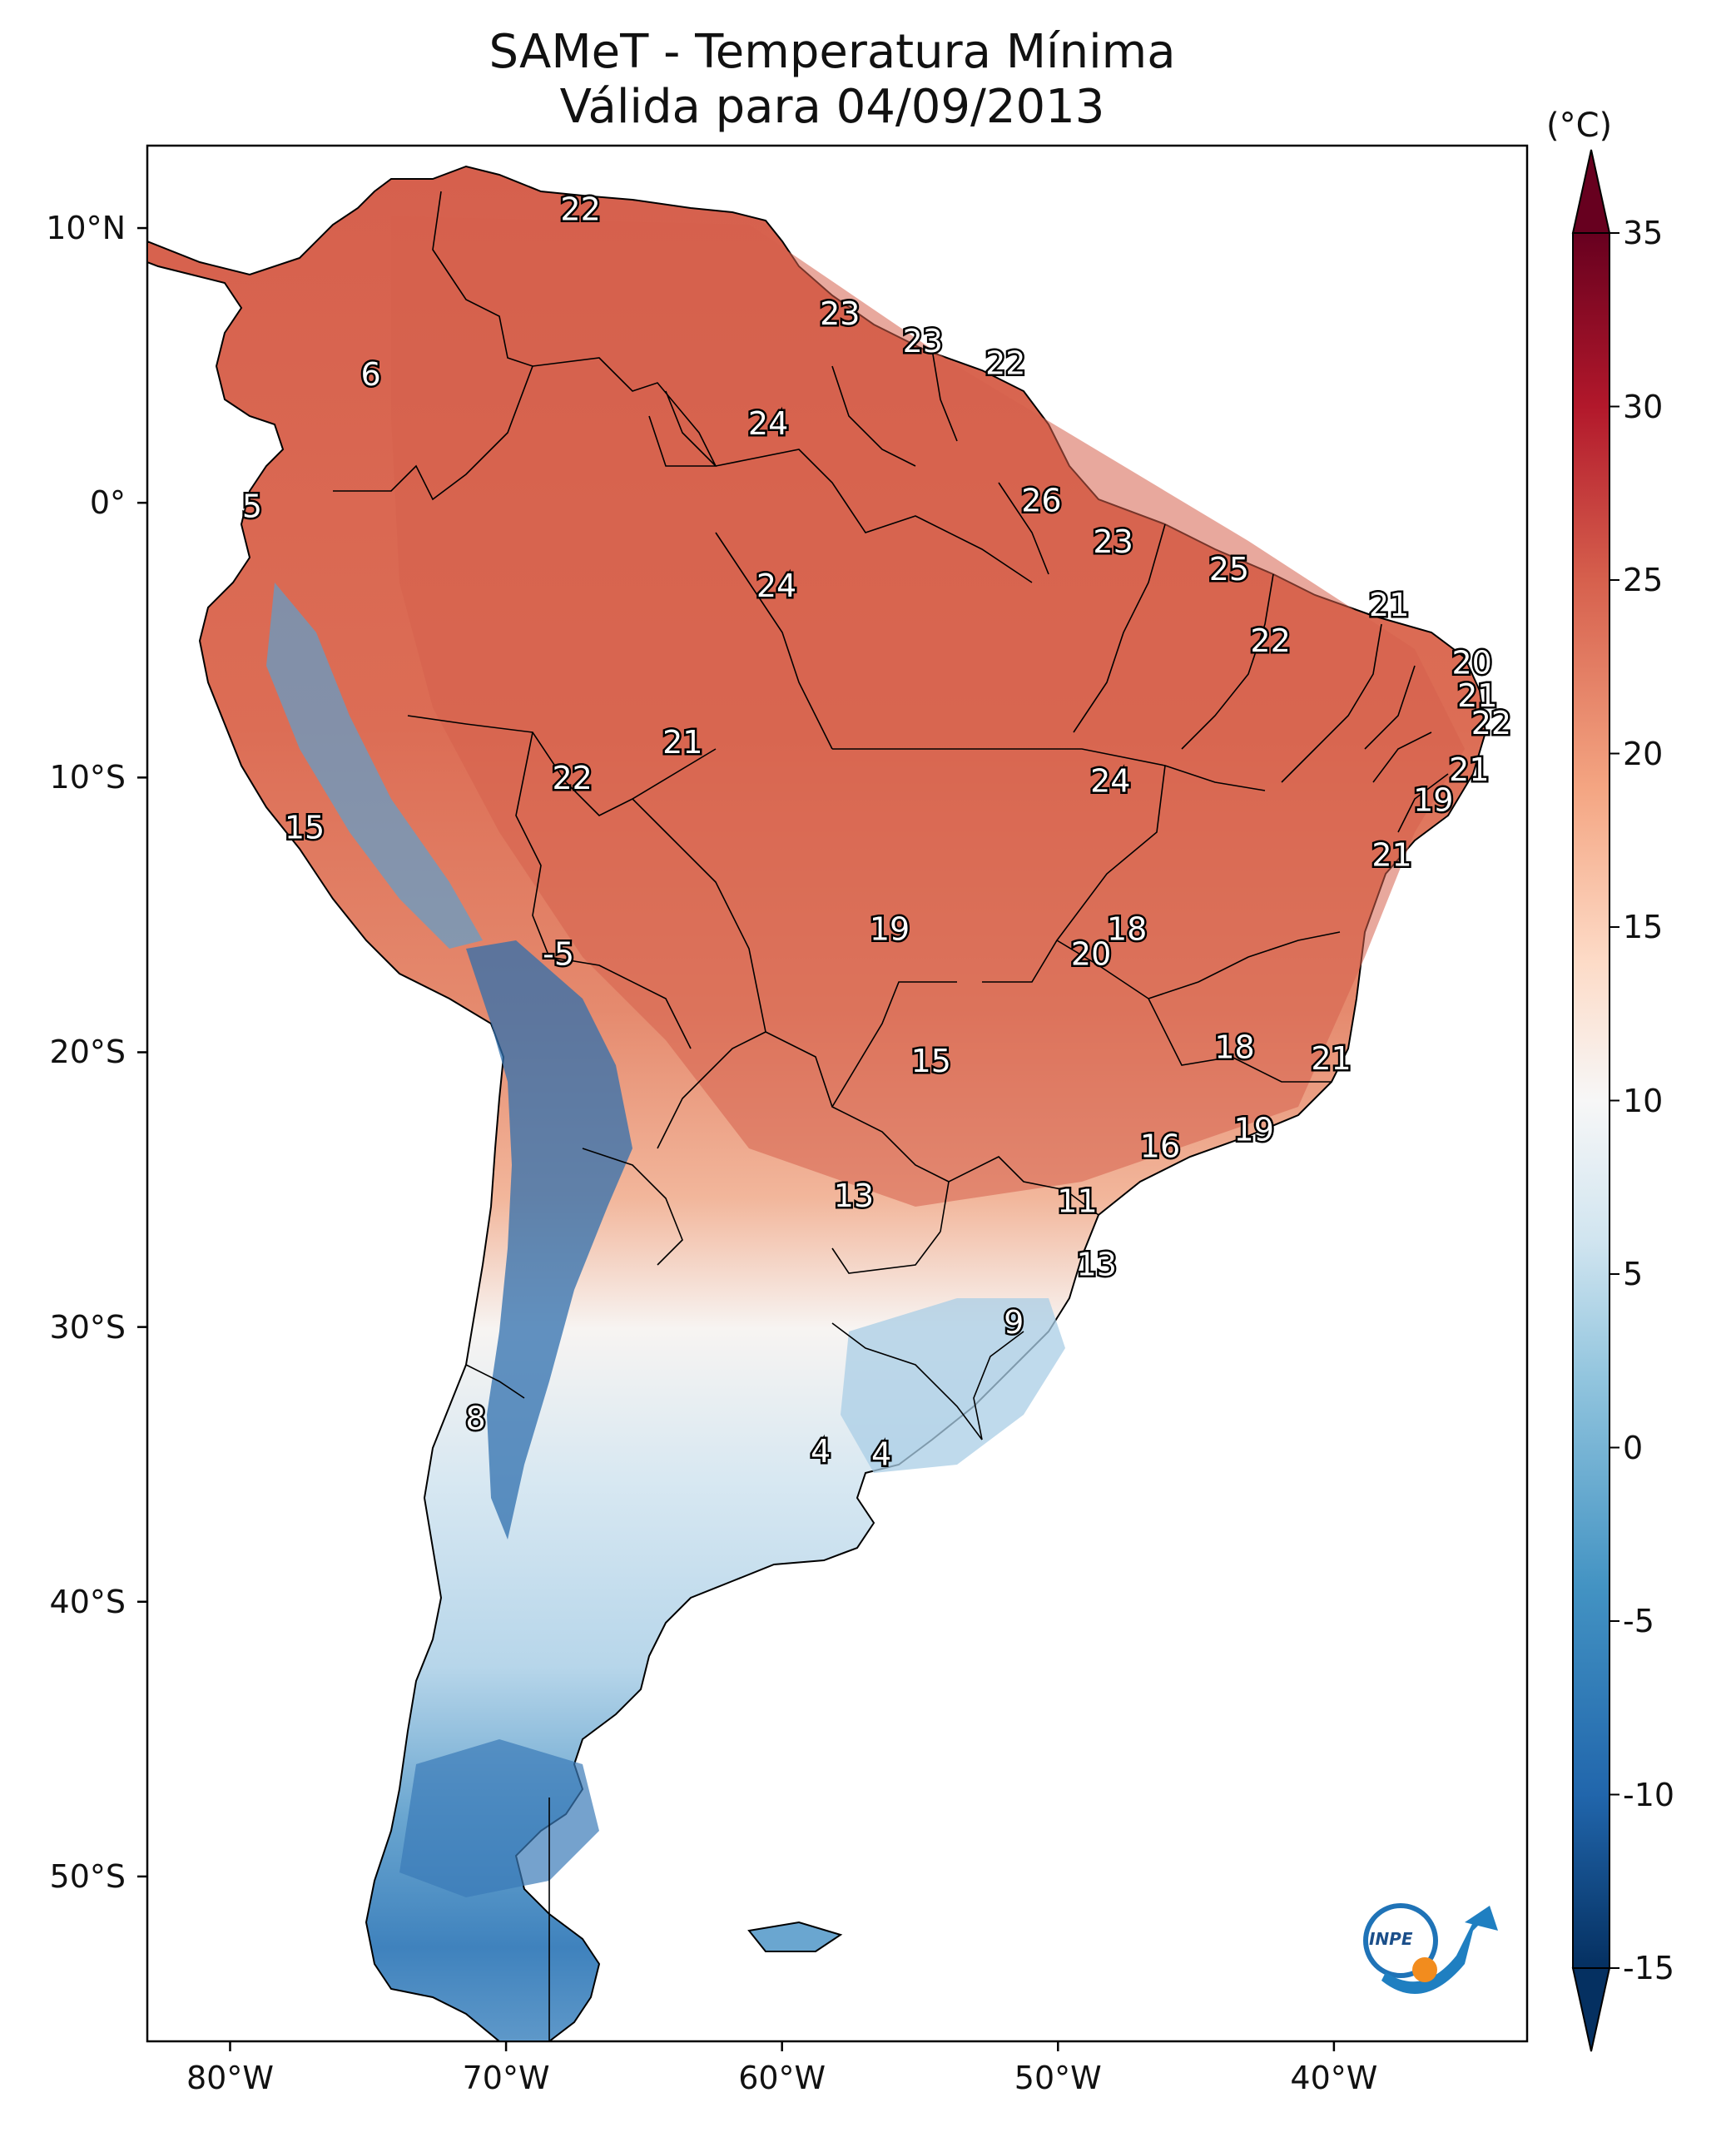 The height and width of the screenshot is (2152, 1736). What do you see at coordinates (1633, 1274) in the screenshot?
I see `colorbar-tick-label: 5` at bounding box center [1633, 1274].